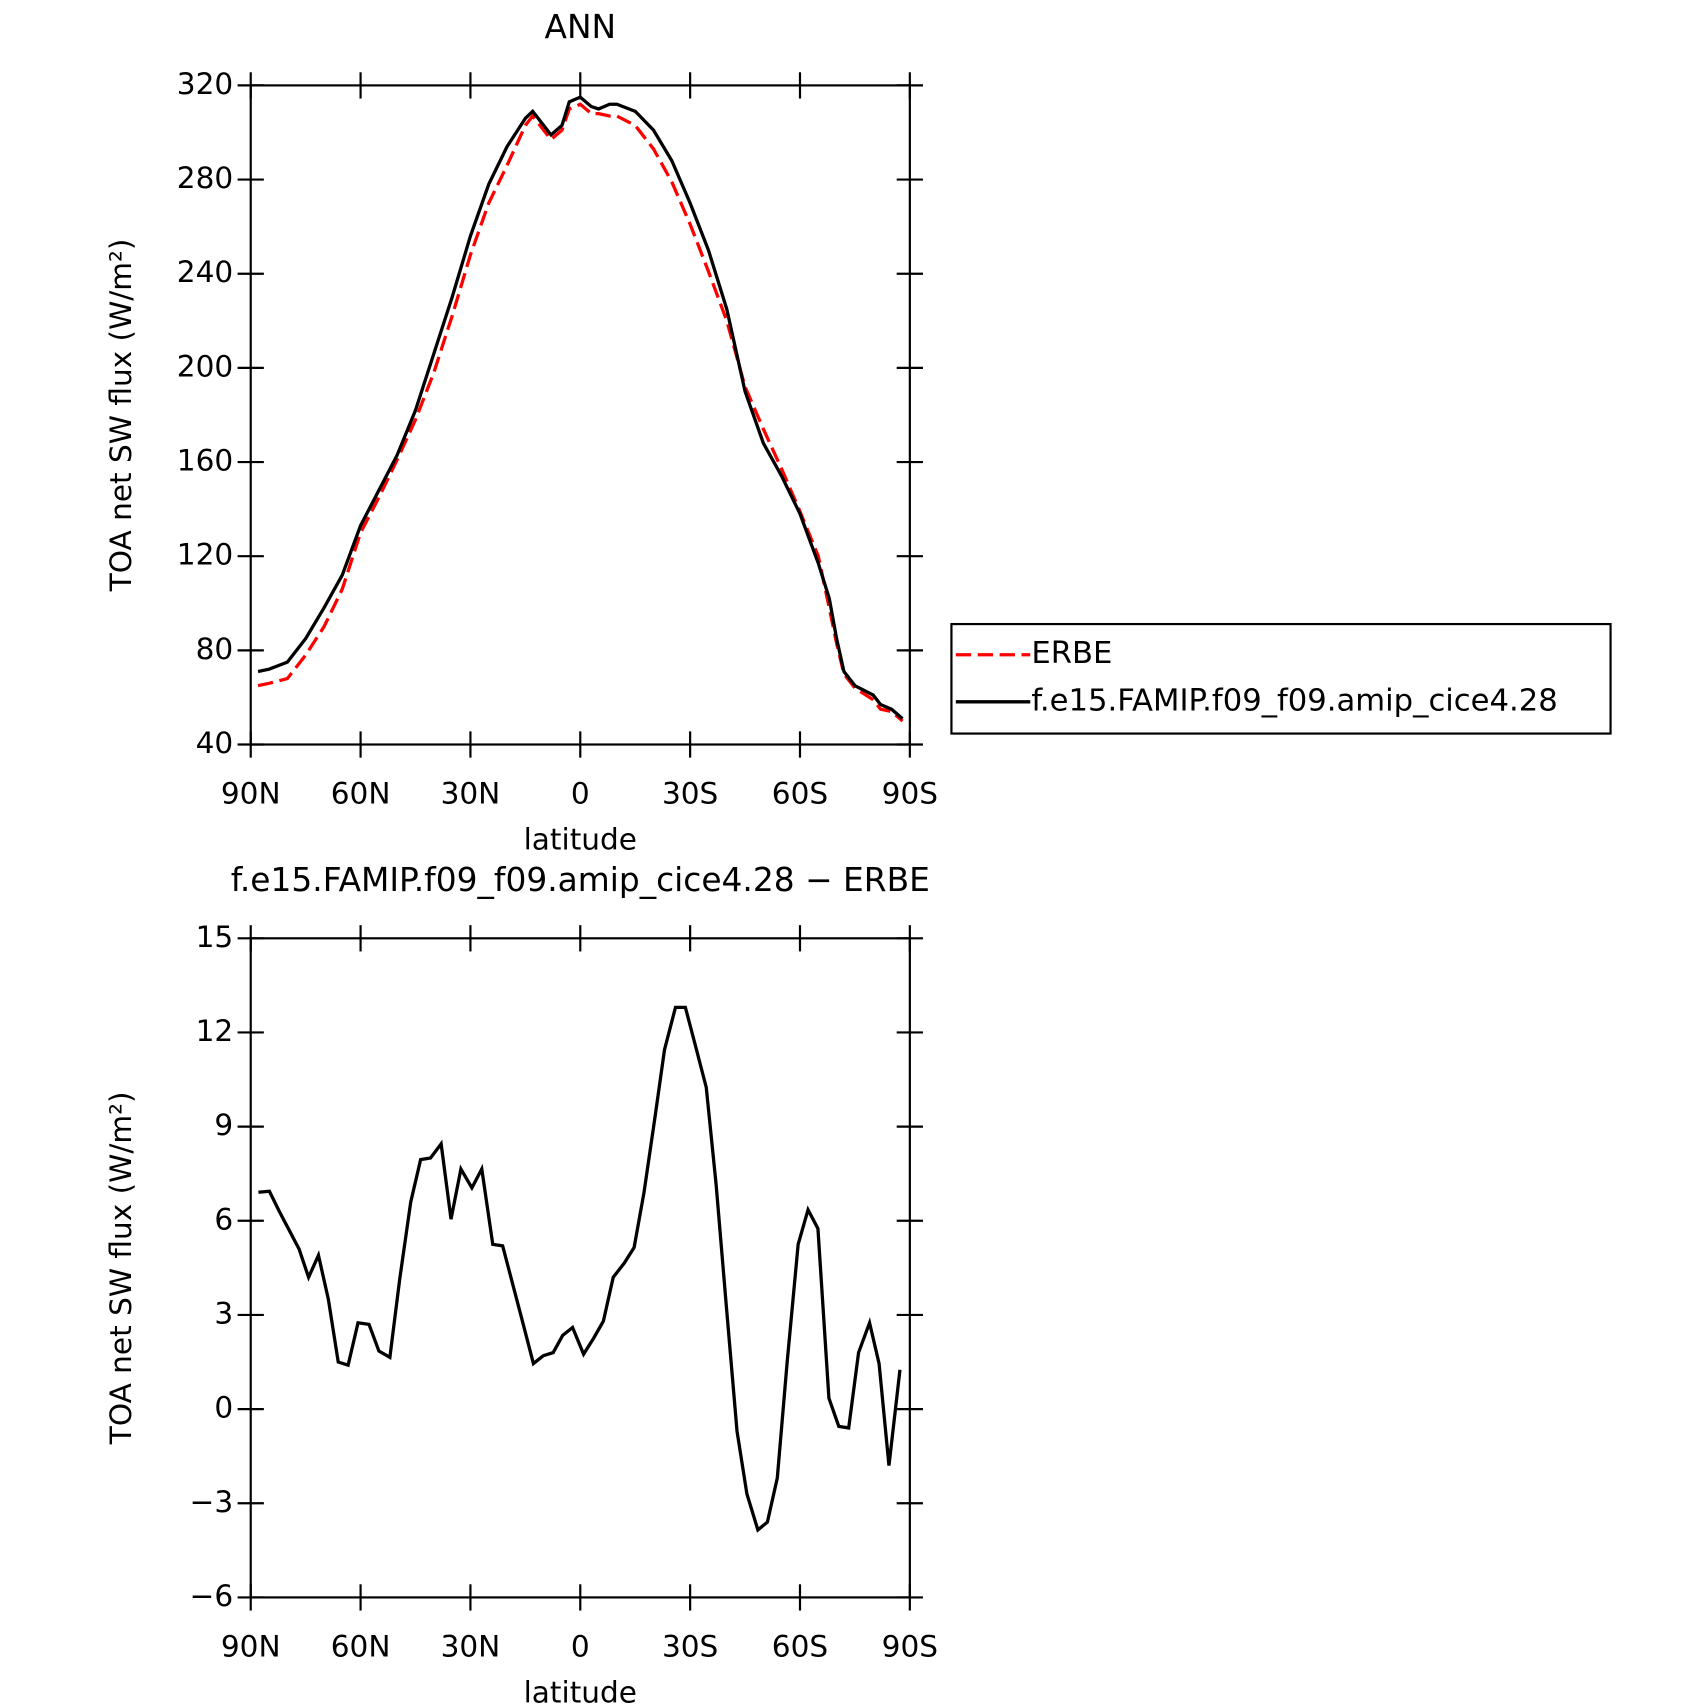 This screenshot has height=1708, width=1708. I want to click on y-tick-label: 12, so click(215, 1031).